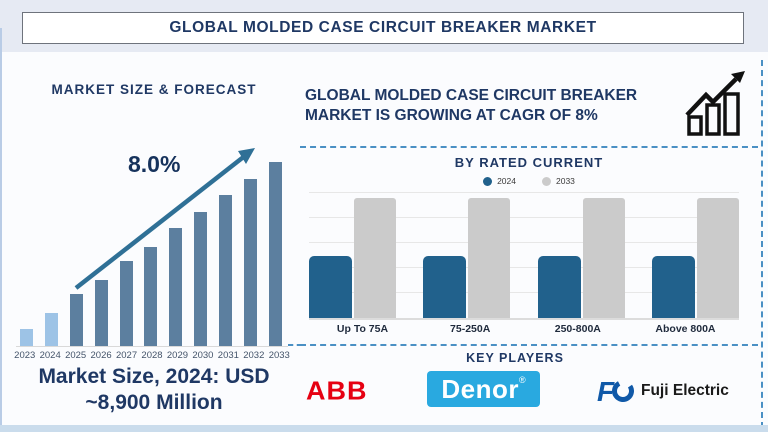  Describe the element at coordinates (126, 355) in the screenshot. I see `year-label-2027: 2027` at that location.